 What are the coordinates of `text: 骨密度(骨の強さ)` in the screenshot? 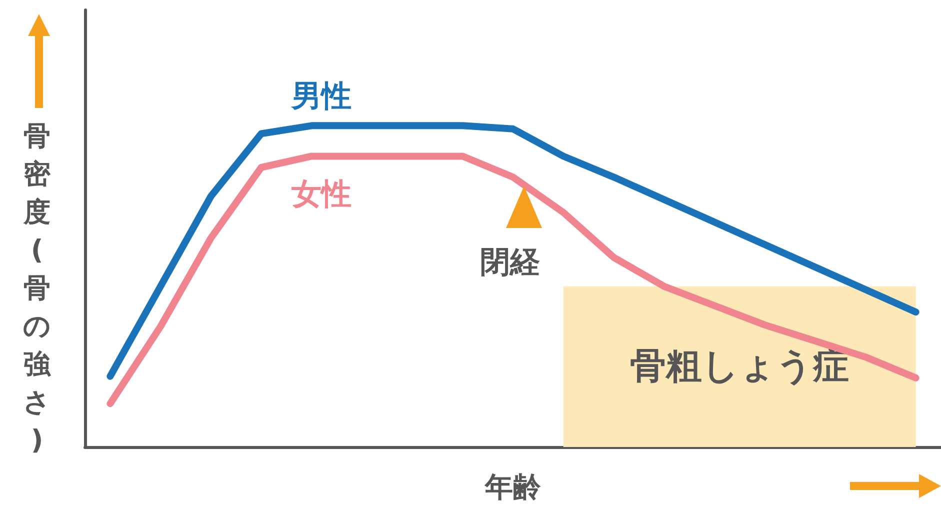 It's located at (37, 288).